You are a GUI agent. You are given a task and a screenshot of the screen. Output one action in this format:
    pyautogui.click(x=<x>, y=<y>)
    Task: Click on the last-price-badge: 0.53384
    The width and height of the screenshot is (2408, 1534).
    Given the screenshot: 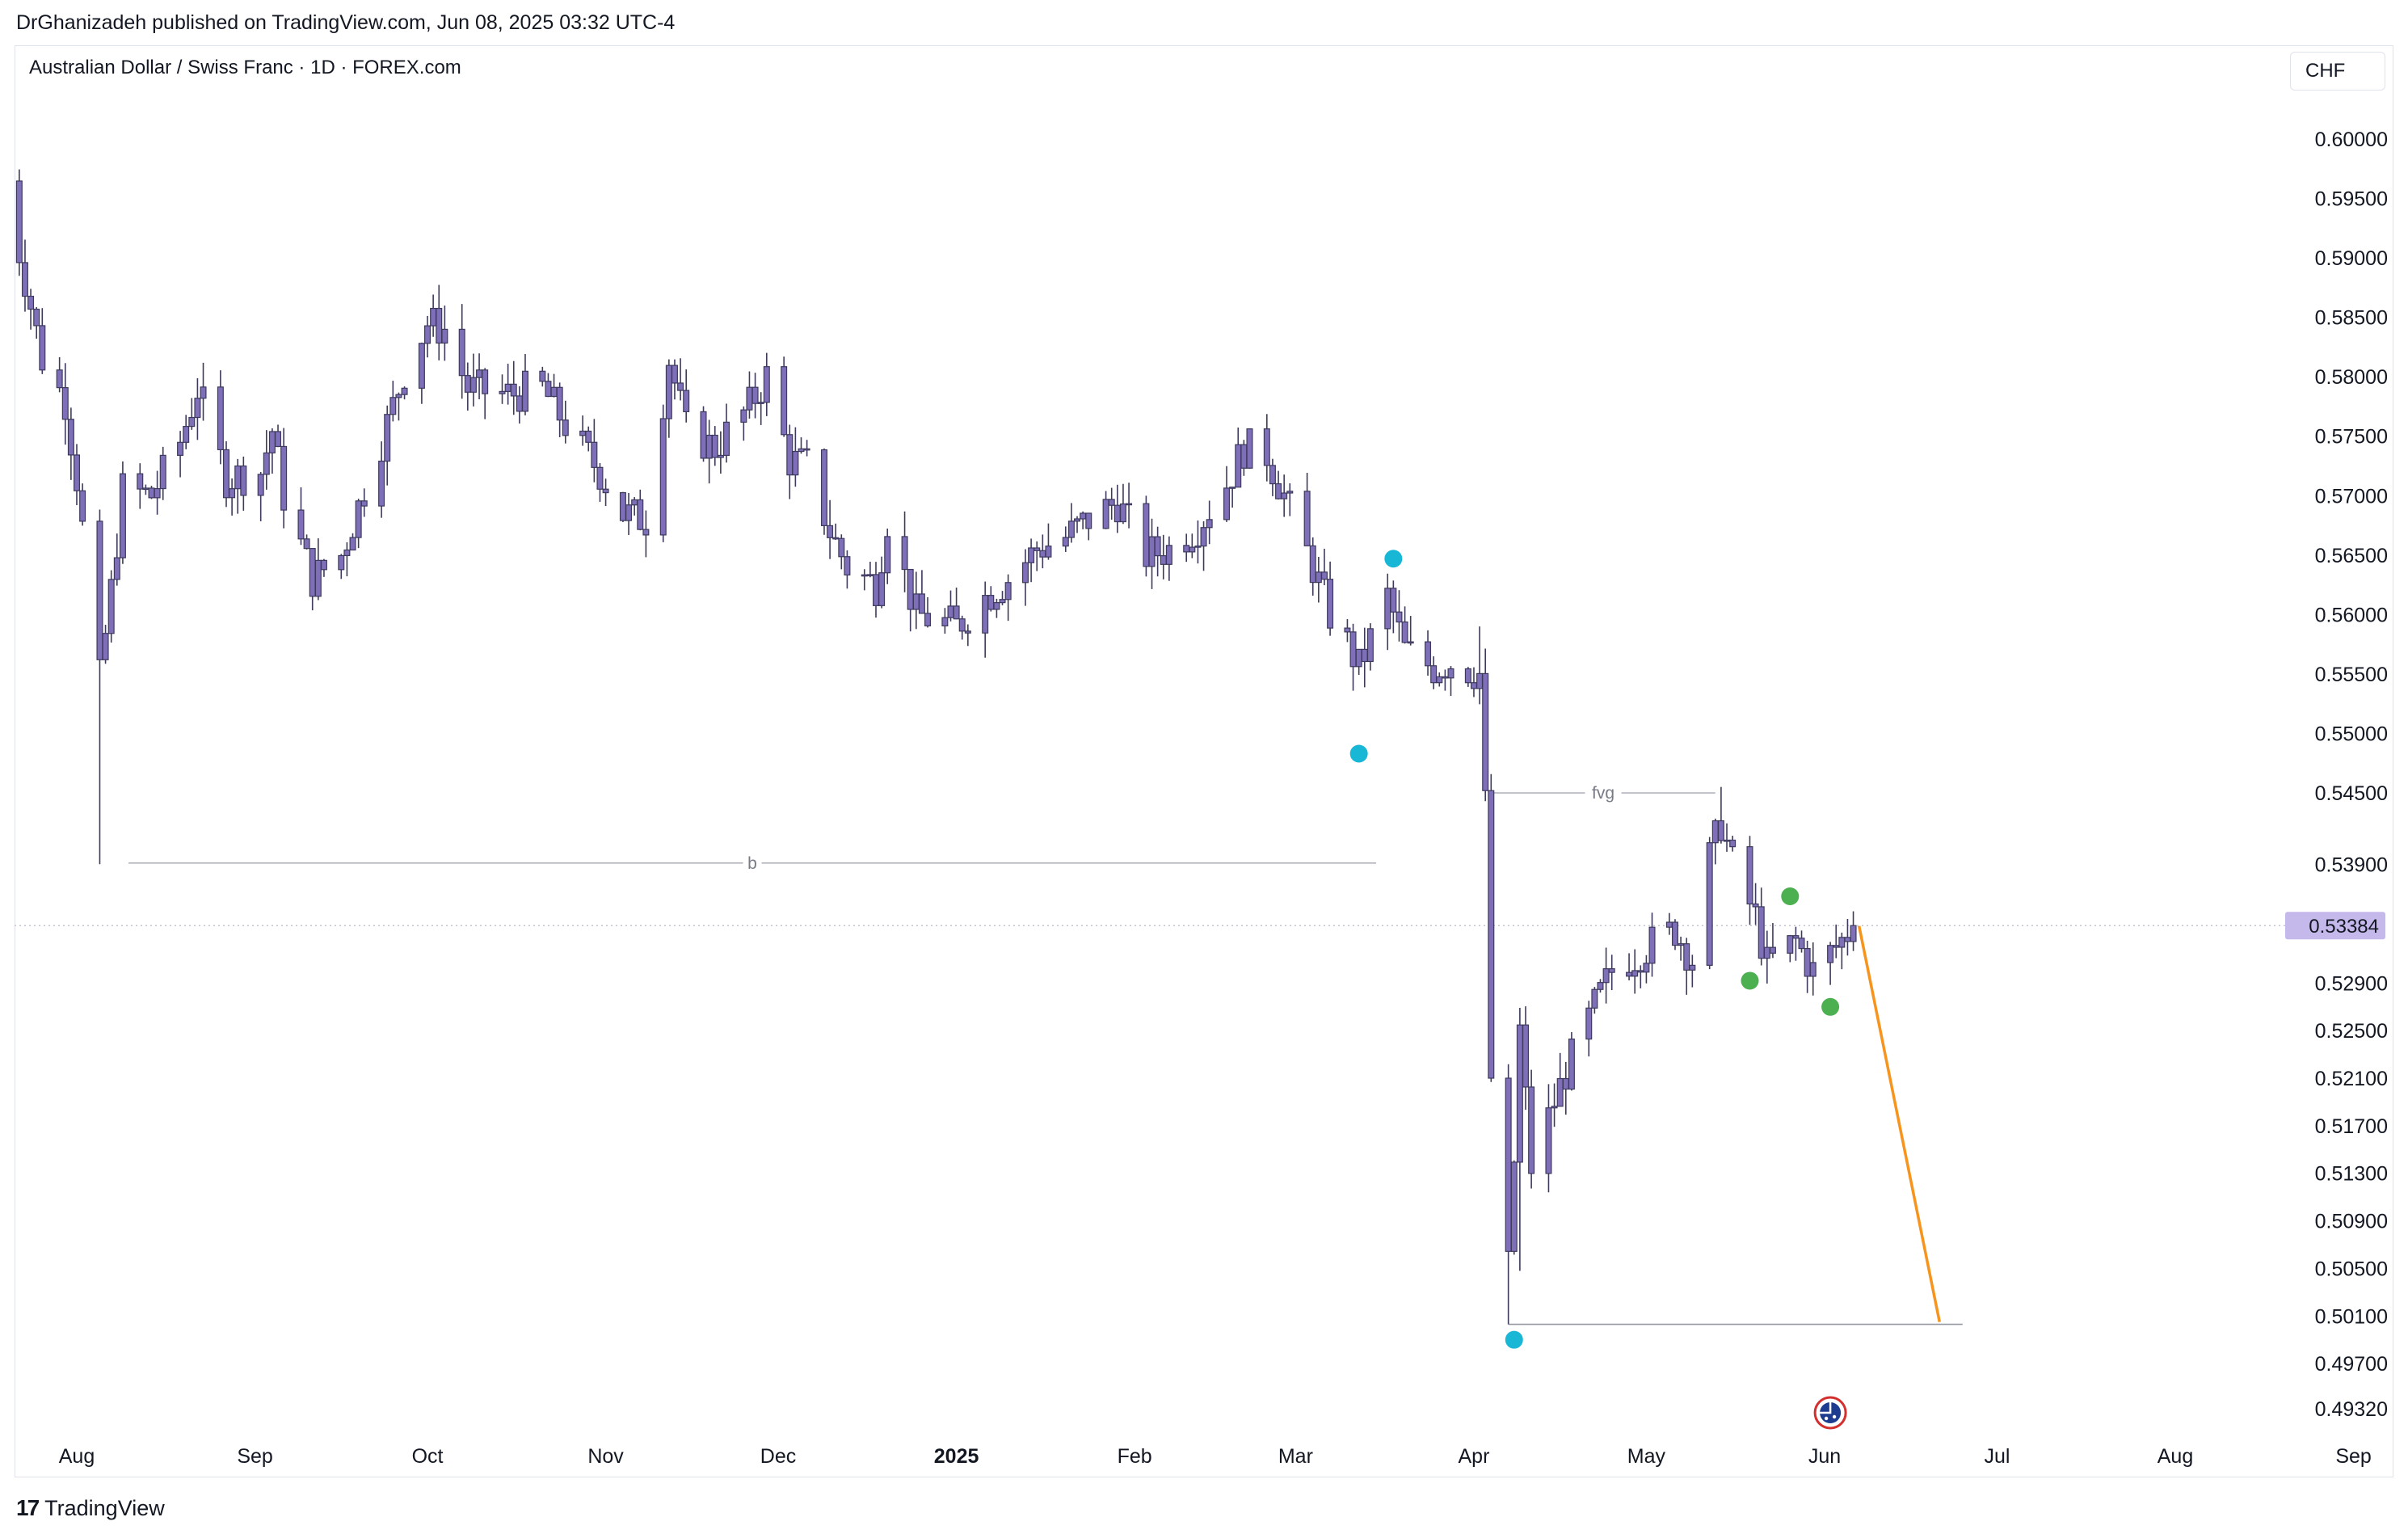 What is the action you would take?
    pyautogui.click(x=2335, y=926)
    